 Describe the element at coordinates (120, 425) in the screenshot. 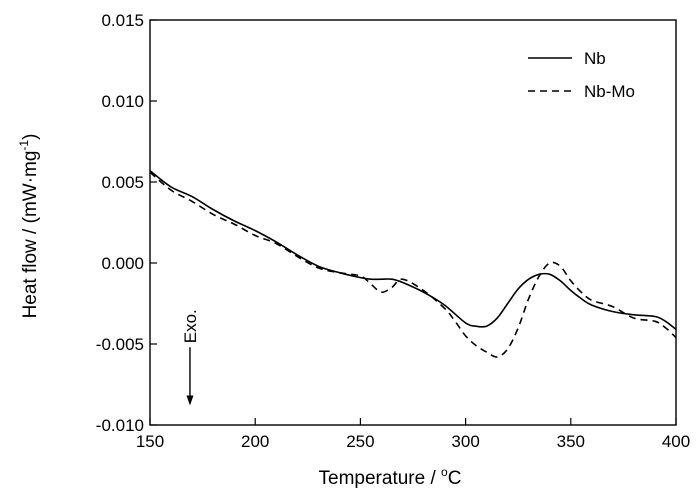

I see `y-tick-label: -0.010` at that location.